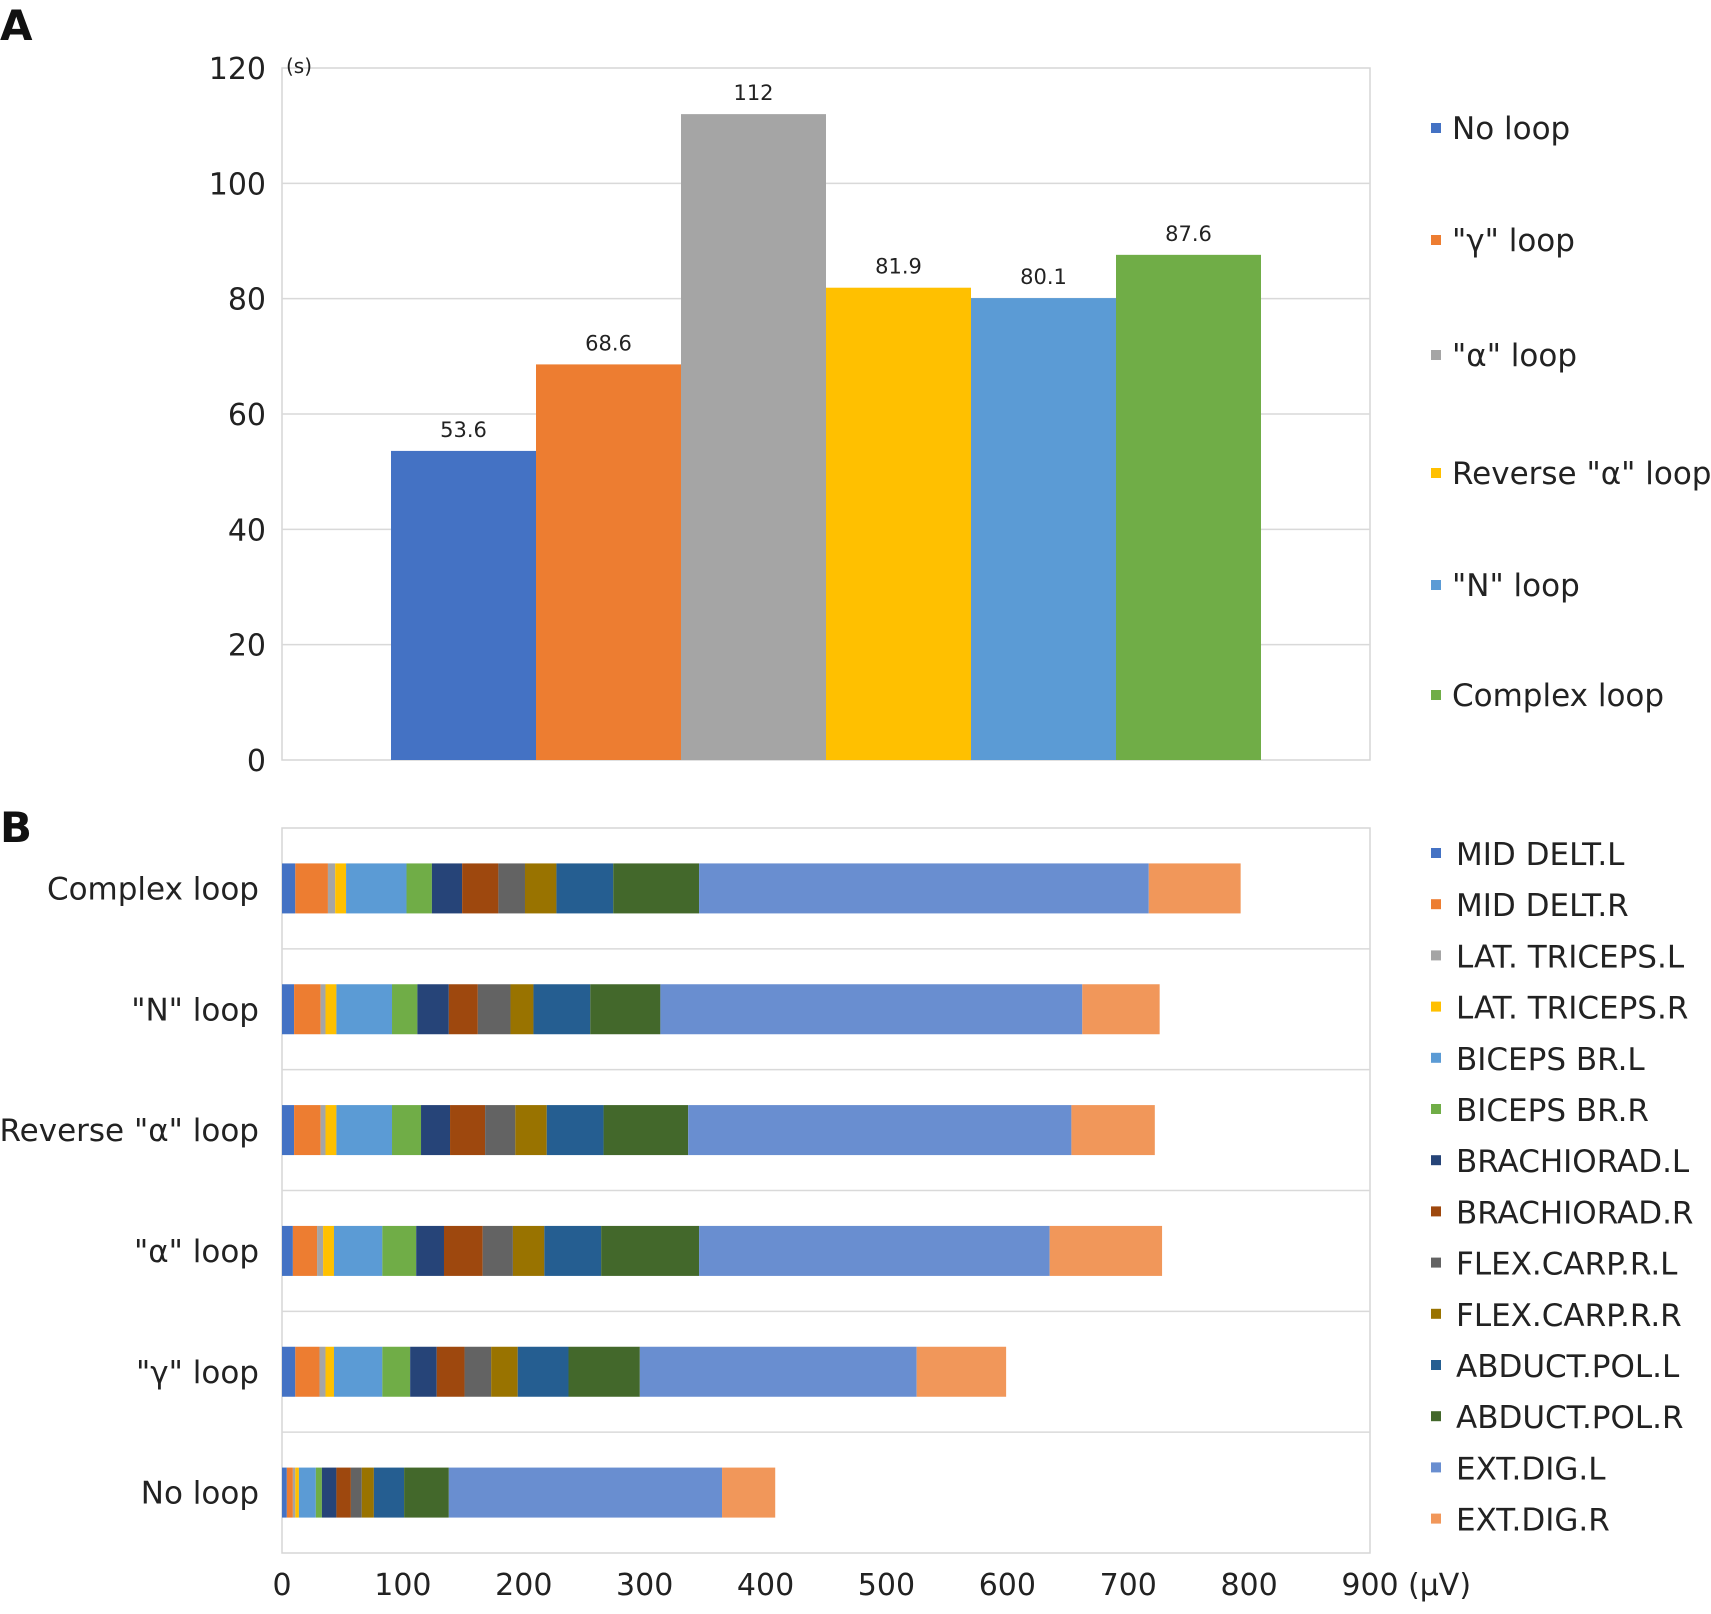 This screenshot has width=1711, height=1614. What do you see at coordinates (1573, 1162) in the screenshot?
I see `chart-b-legend-label: BRACHIORAD.L` at bounding box center [1573, 1162].